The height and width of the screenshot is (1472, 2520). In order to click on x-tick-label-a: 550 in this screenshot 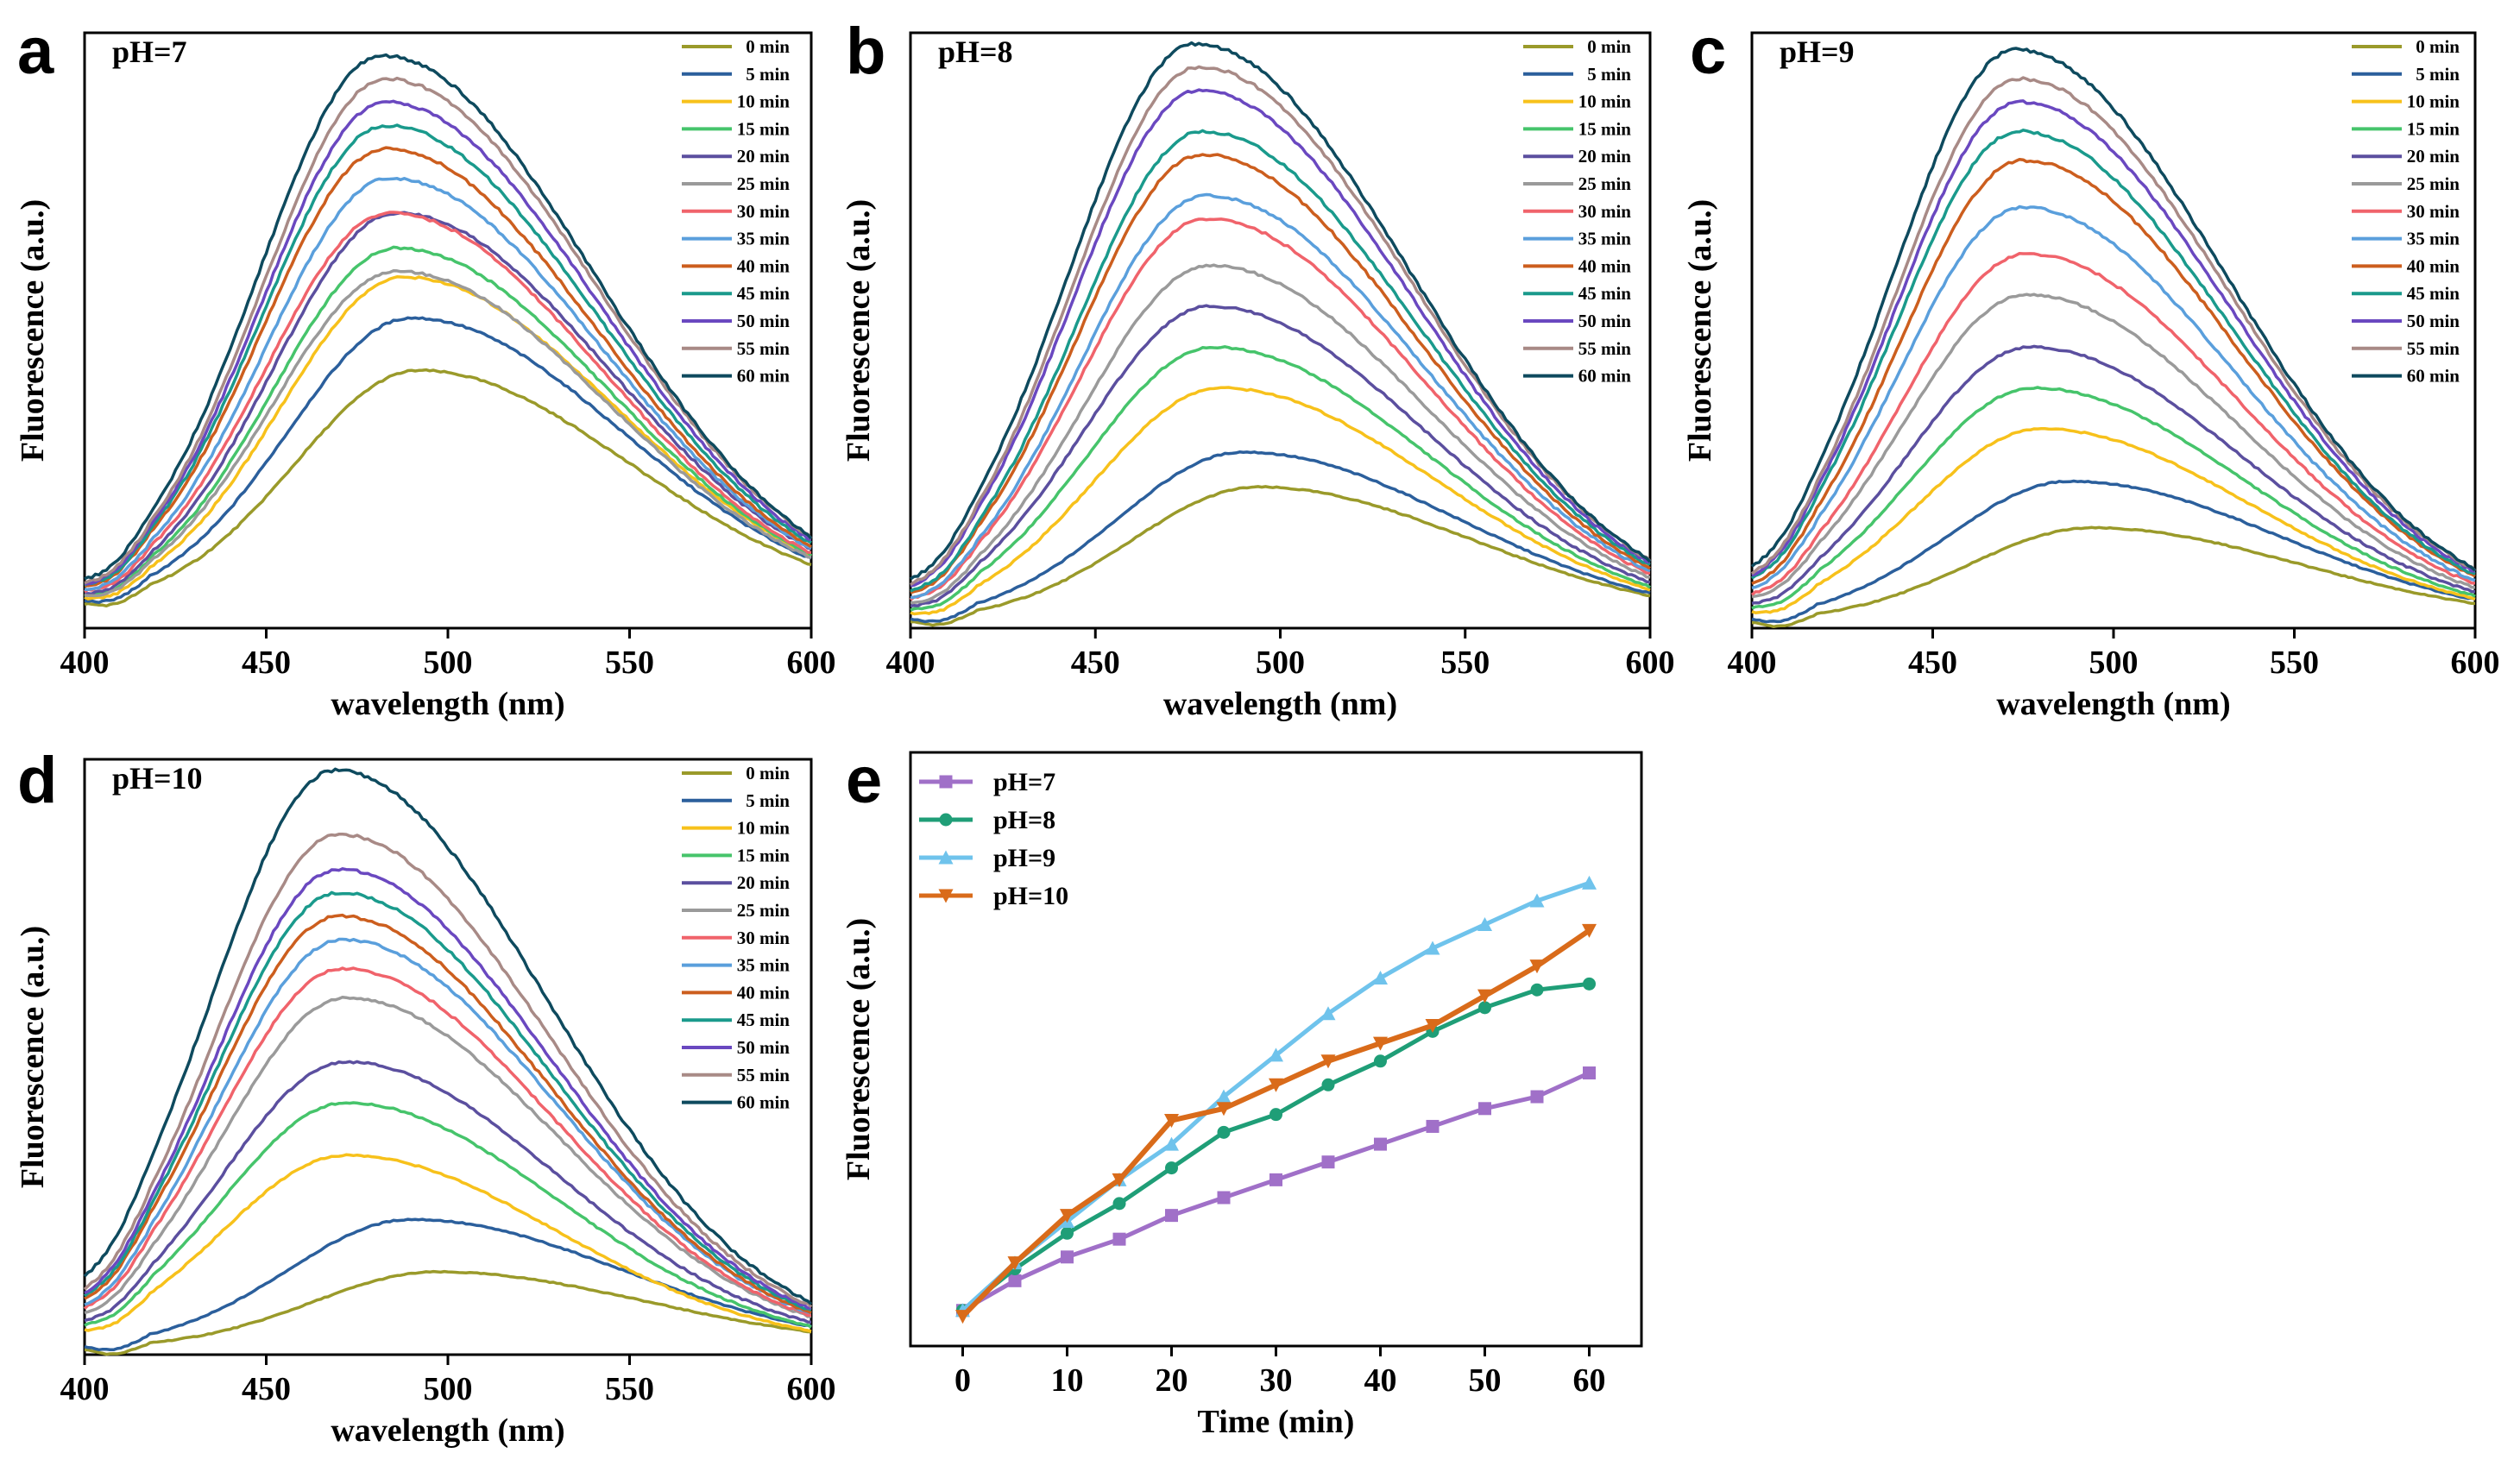, I will do `click(629, 663)`.